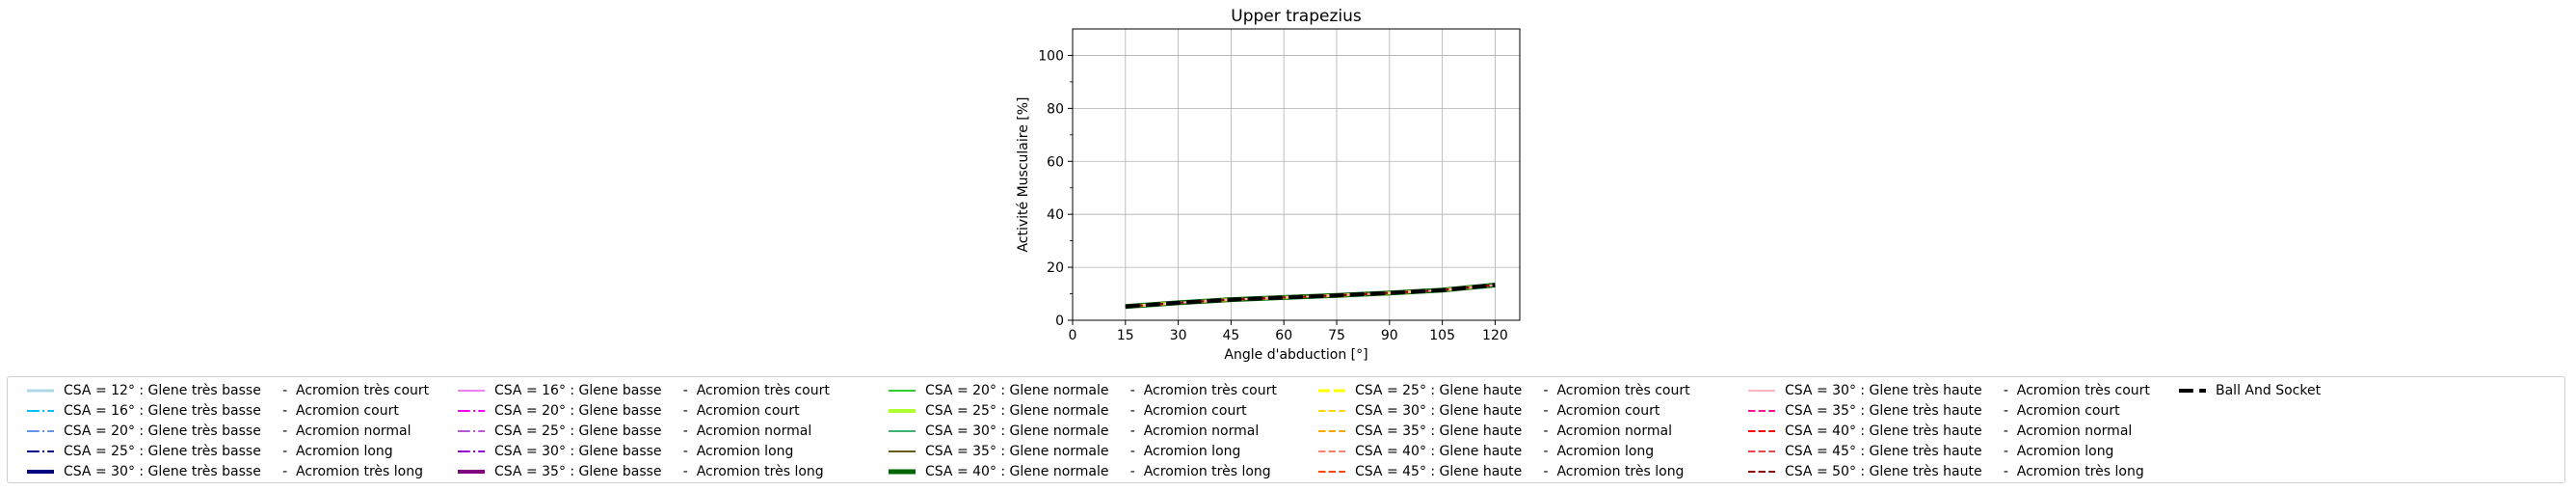 This screenshot has height=491, width=2576. I want to click on y-tick-label: 20, so click(1055, 268).